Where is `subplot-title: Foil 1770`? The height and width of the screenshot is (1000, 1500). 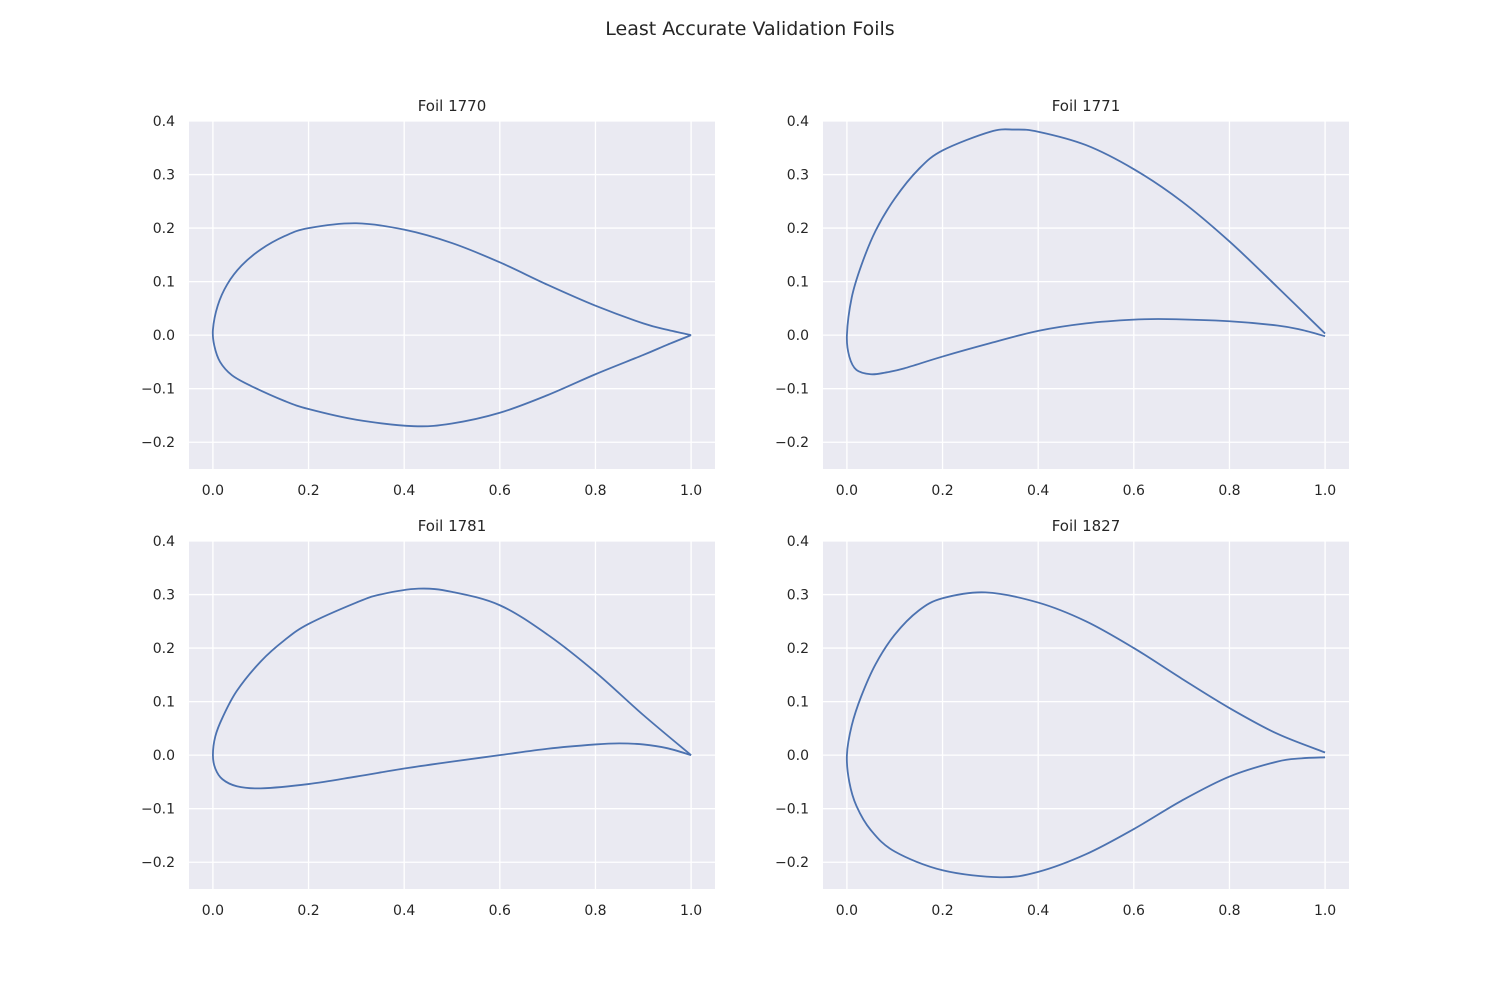 subplot-title: Foil 1770 is located at coordinates (452, 106).